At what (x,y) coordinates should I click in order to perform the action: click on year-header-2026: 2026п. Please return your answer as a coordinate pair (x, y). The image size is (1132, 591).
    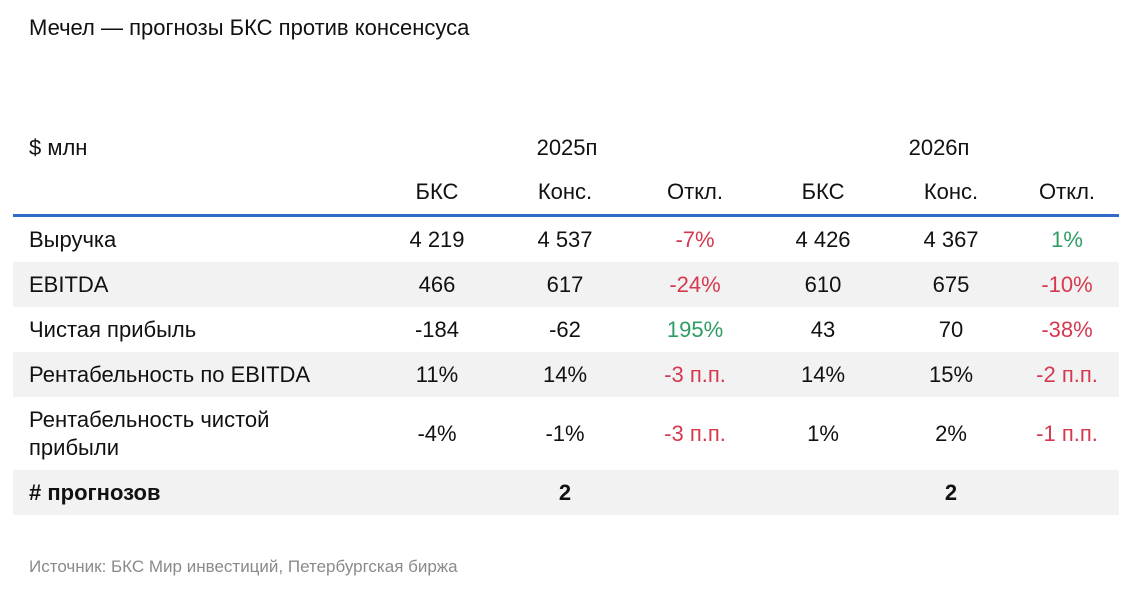
    Looking at the image, I should click on (939, 147).